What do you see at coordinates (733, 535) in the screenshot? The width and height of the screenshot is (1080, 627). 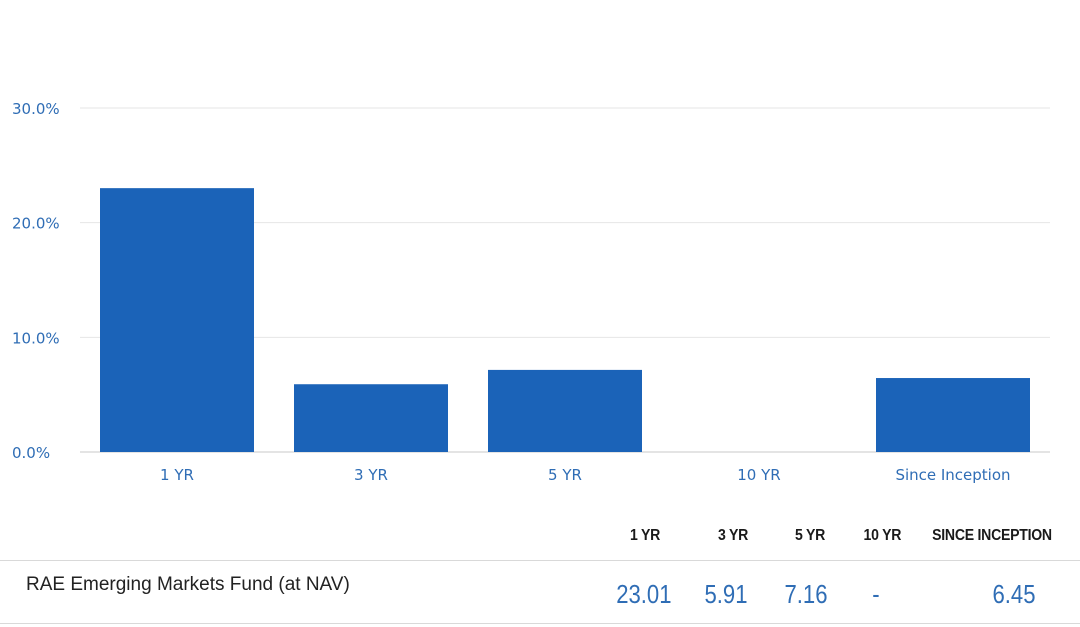 I see `header-3yr: 3 YR` at bounding box center [733, 535].